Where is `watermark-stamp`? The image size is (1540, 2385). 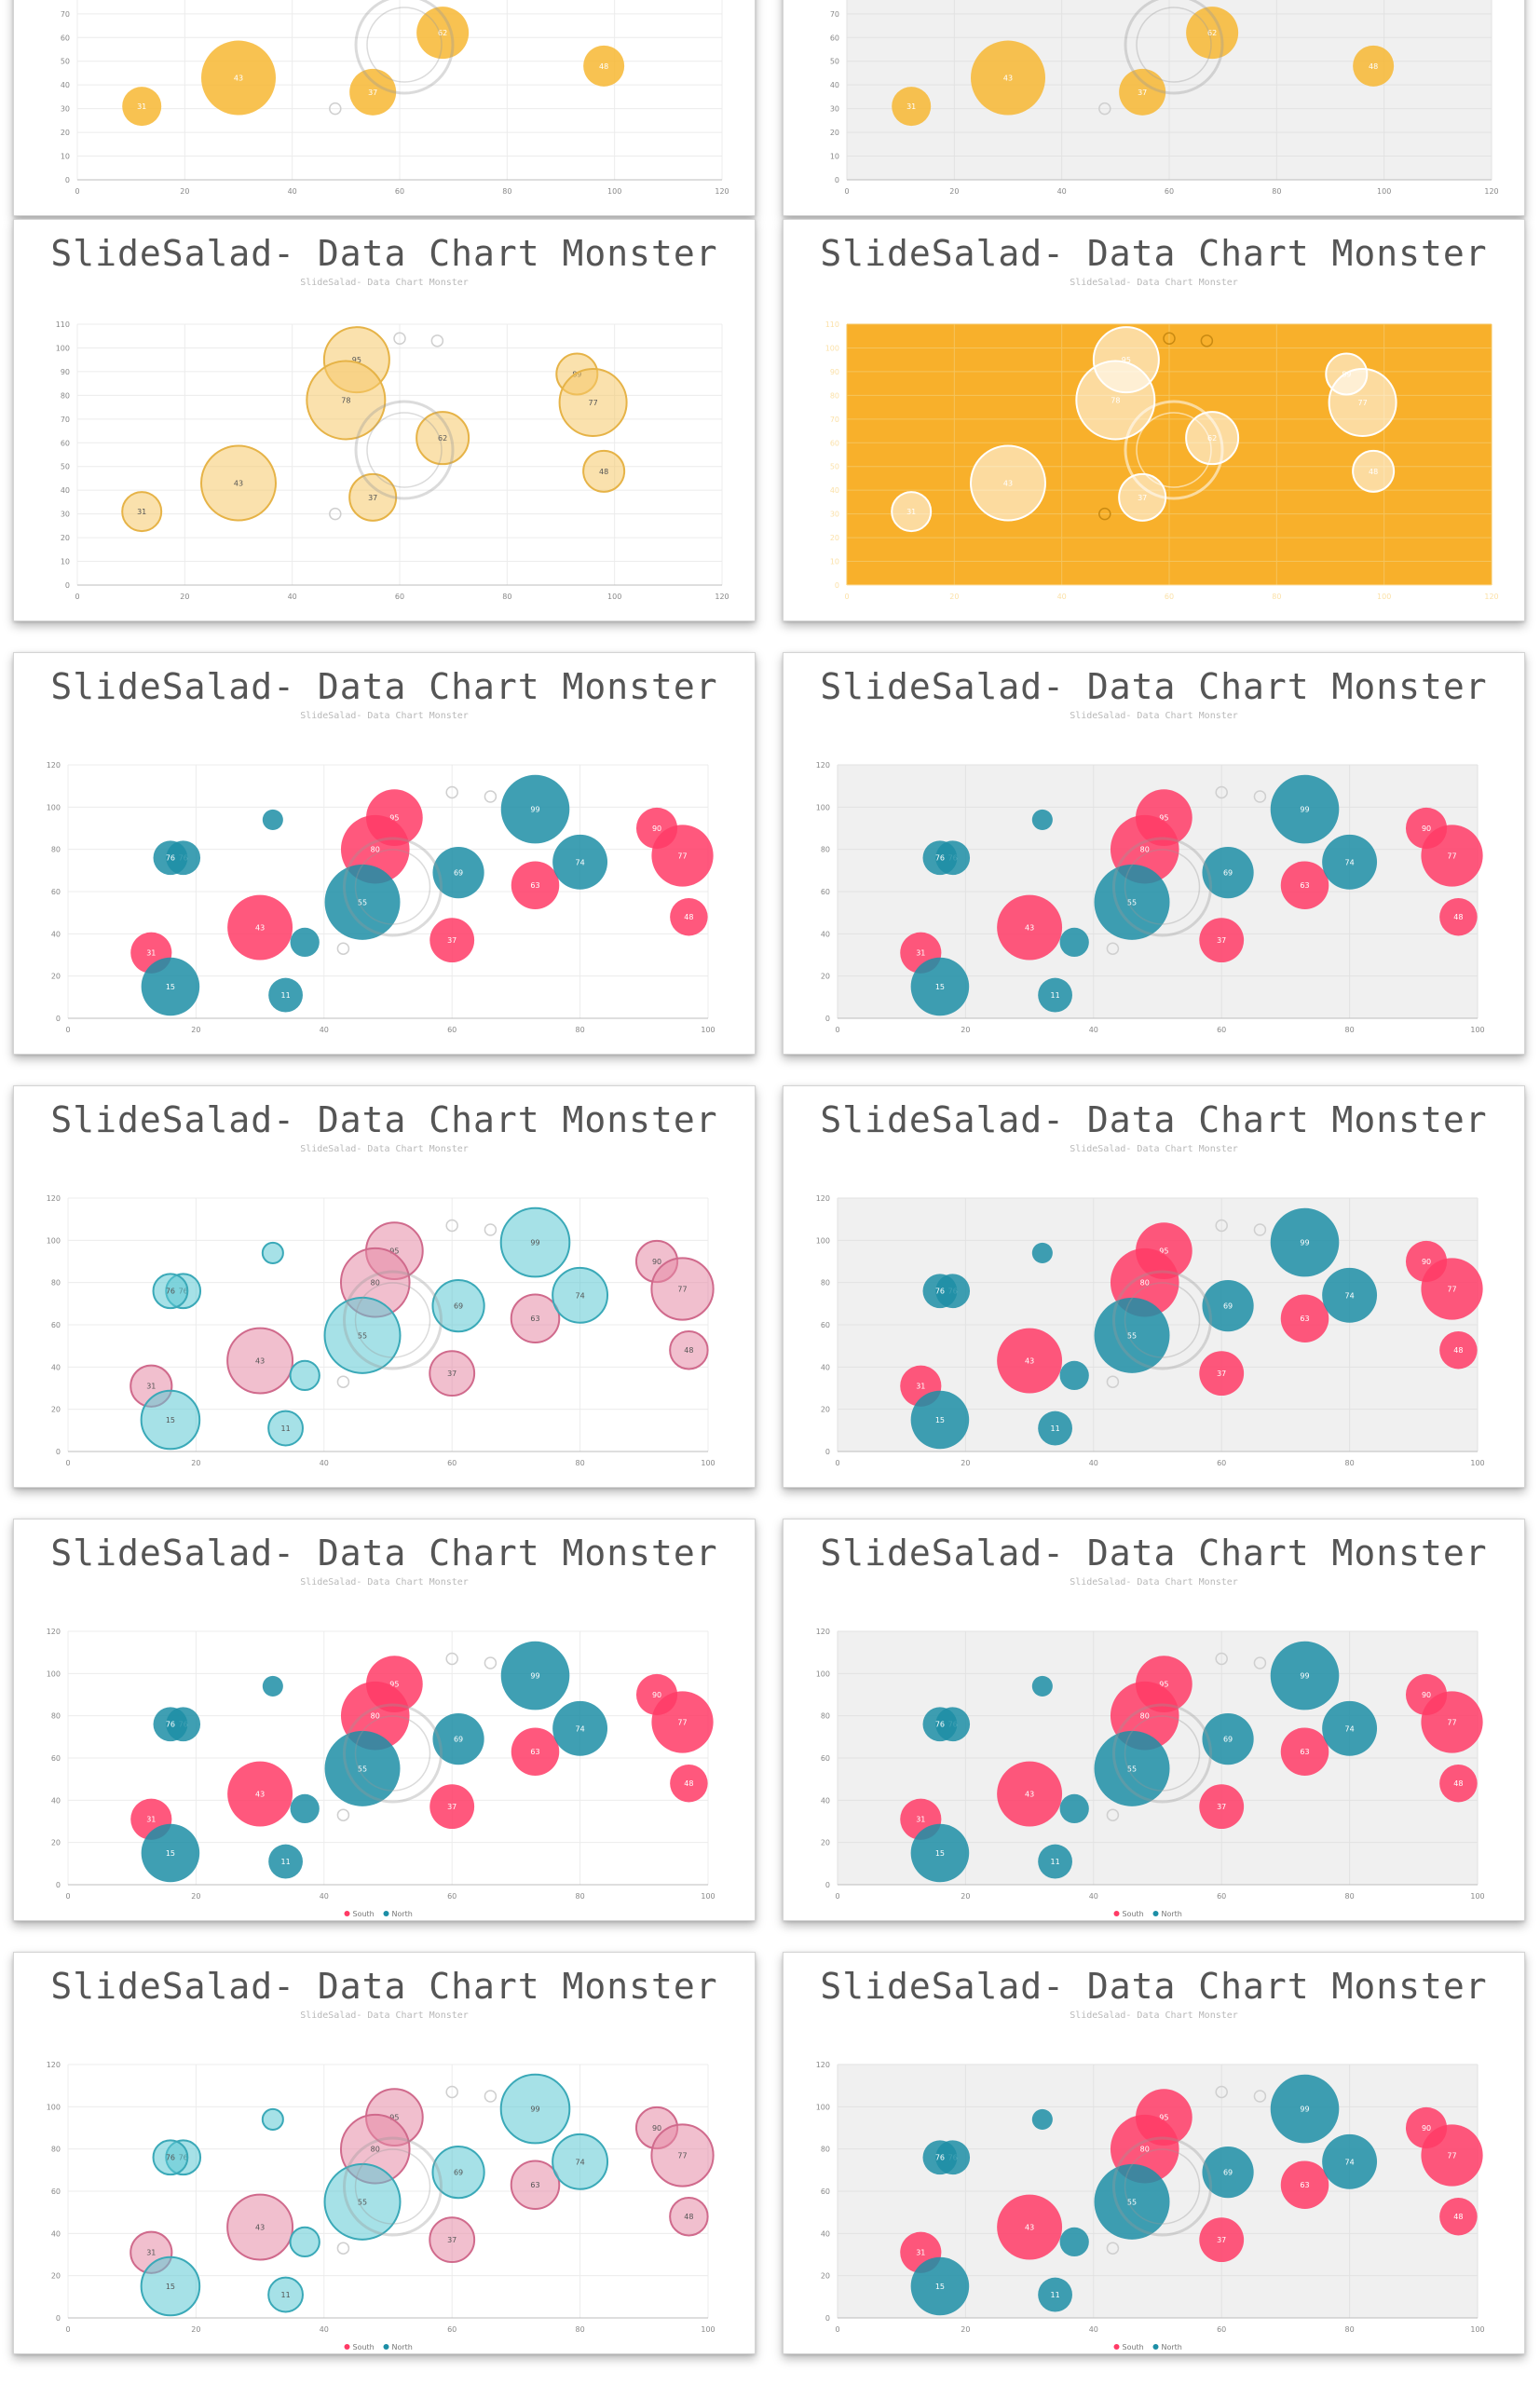
watermark-stamp is located at coordinates (1174, 47).